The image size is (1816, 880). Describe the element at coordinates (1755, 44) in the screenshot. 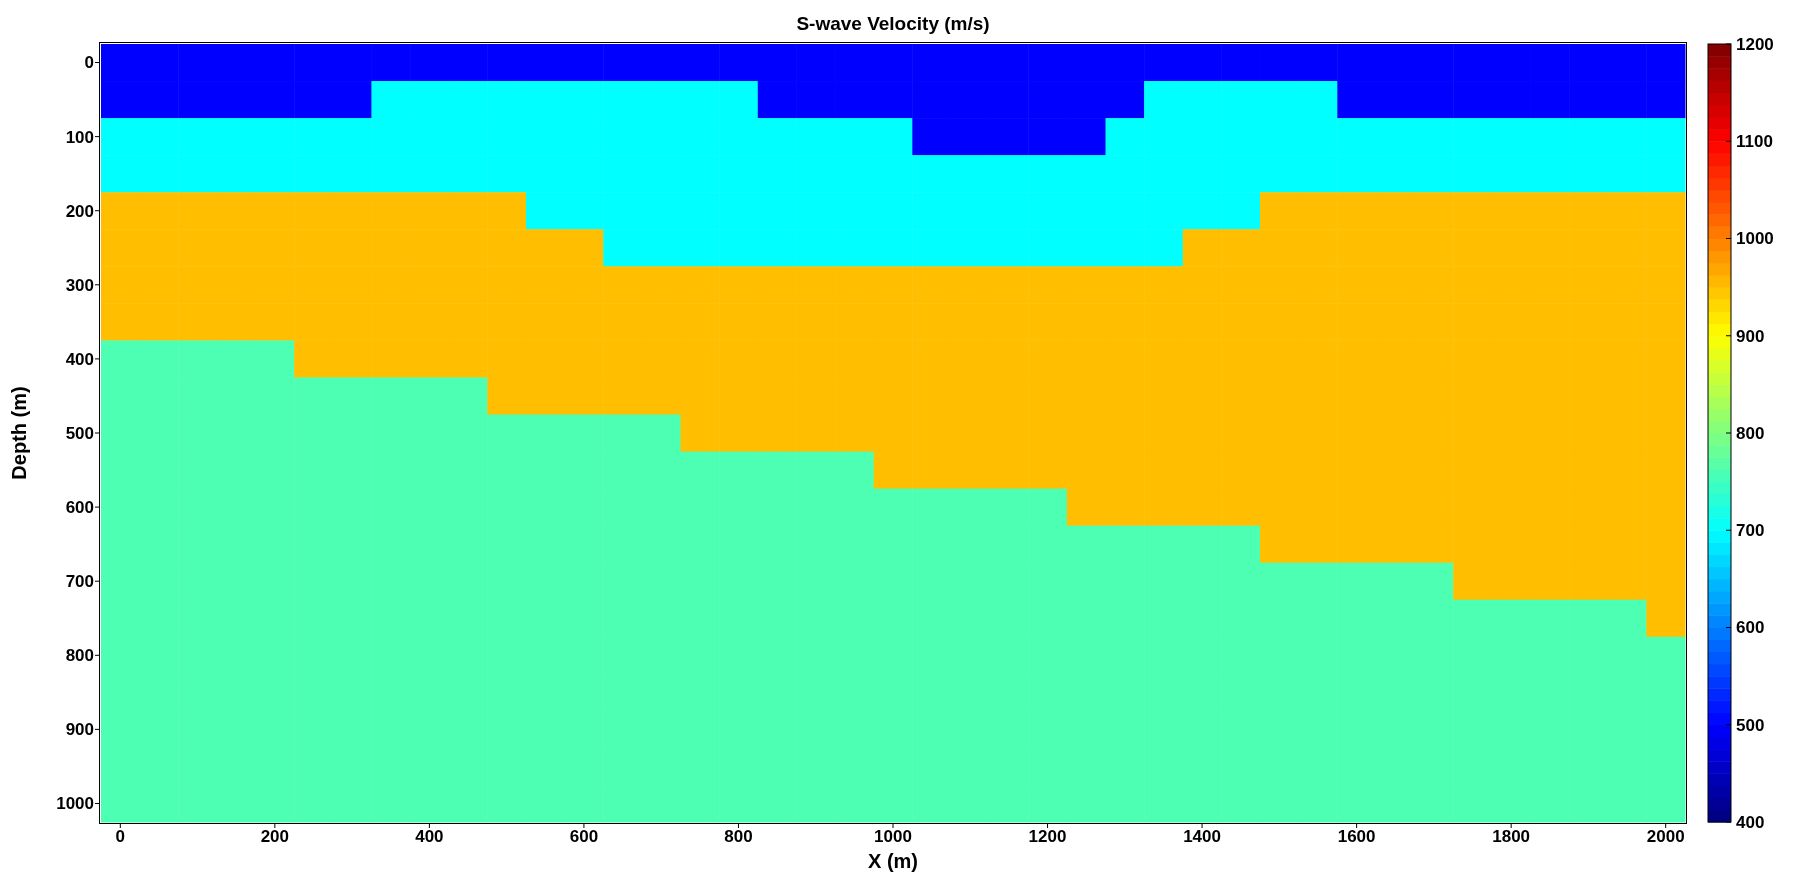

I see `color-bar-label: 1200` at that location.